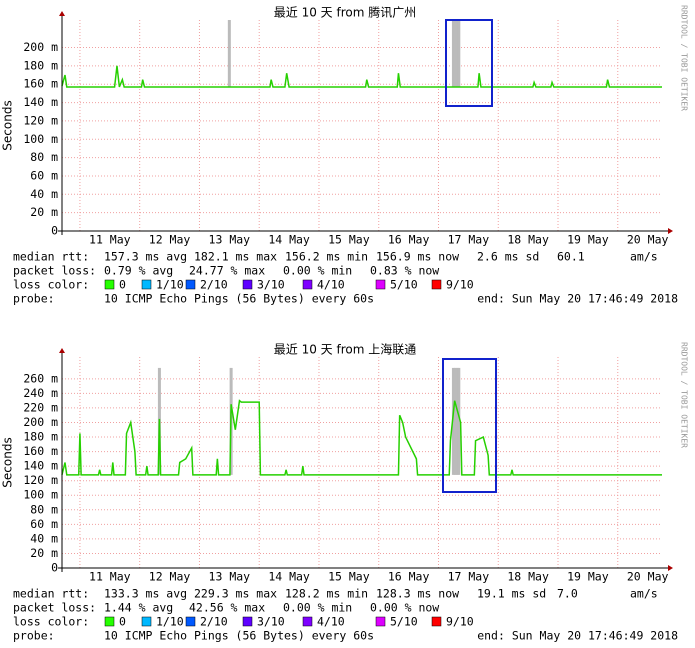 This screenshot has height=648, width=695. What do you see at coordinates (417, 594) in the screenshot?
I see `stat-value: 128.3 ms now` at bounding box center [417, 594].